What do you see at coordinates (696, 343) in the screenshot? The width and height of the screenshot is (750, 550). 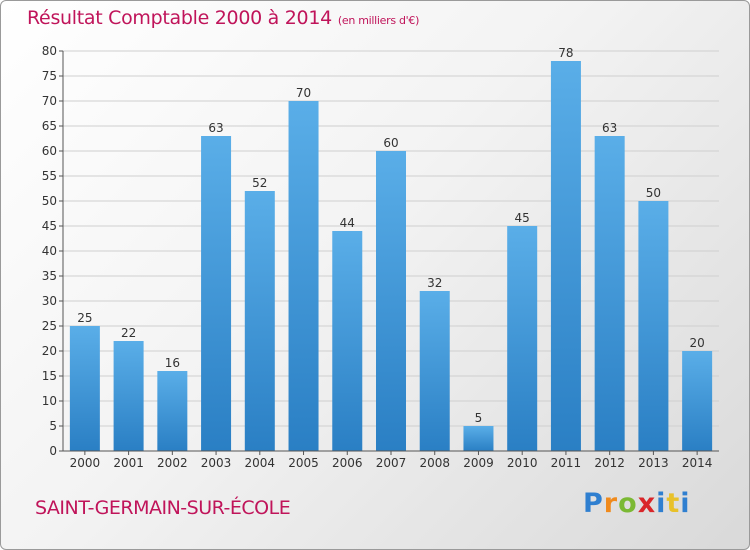 I see `data-label: 20` at bounding box center [696, 343].